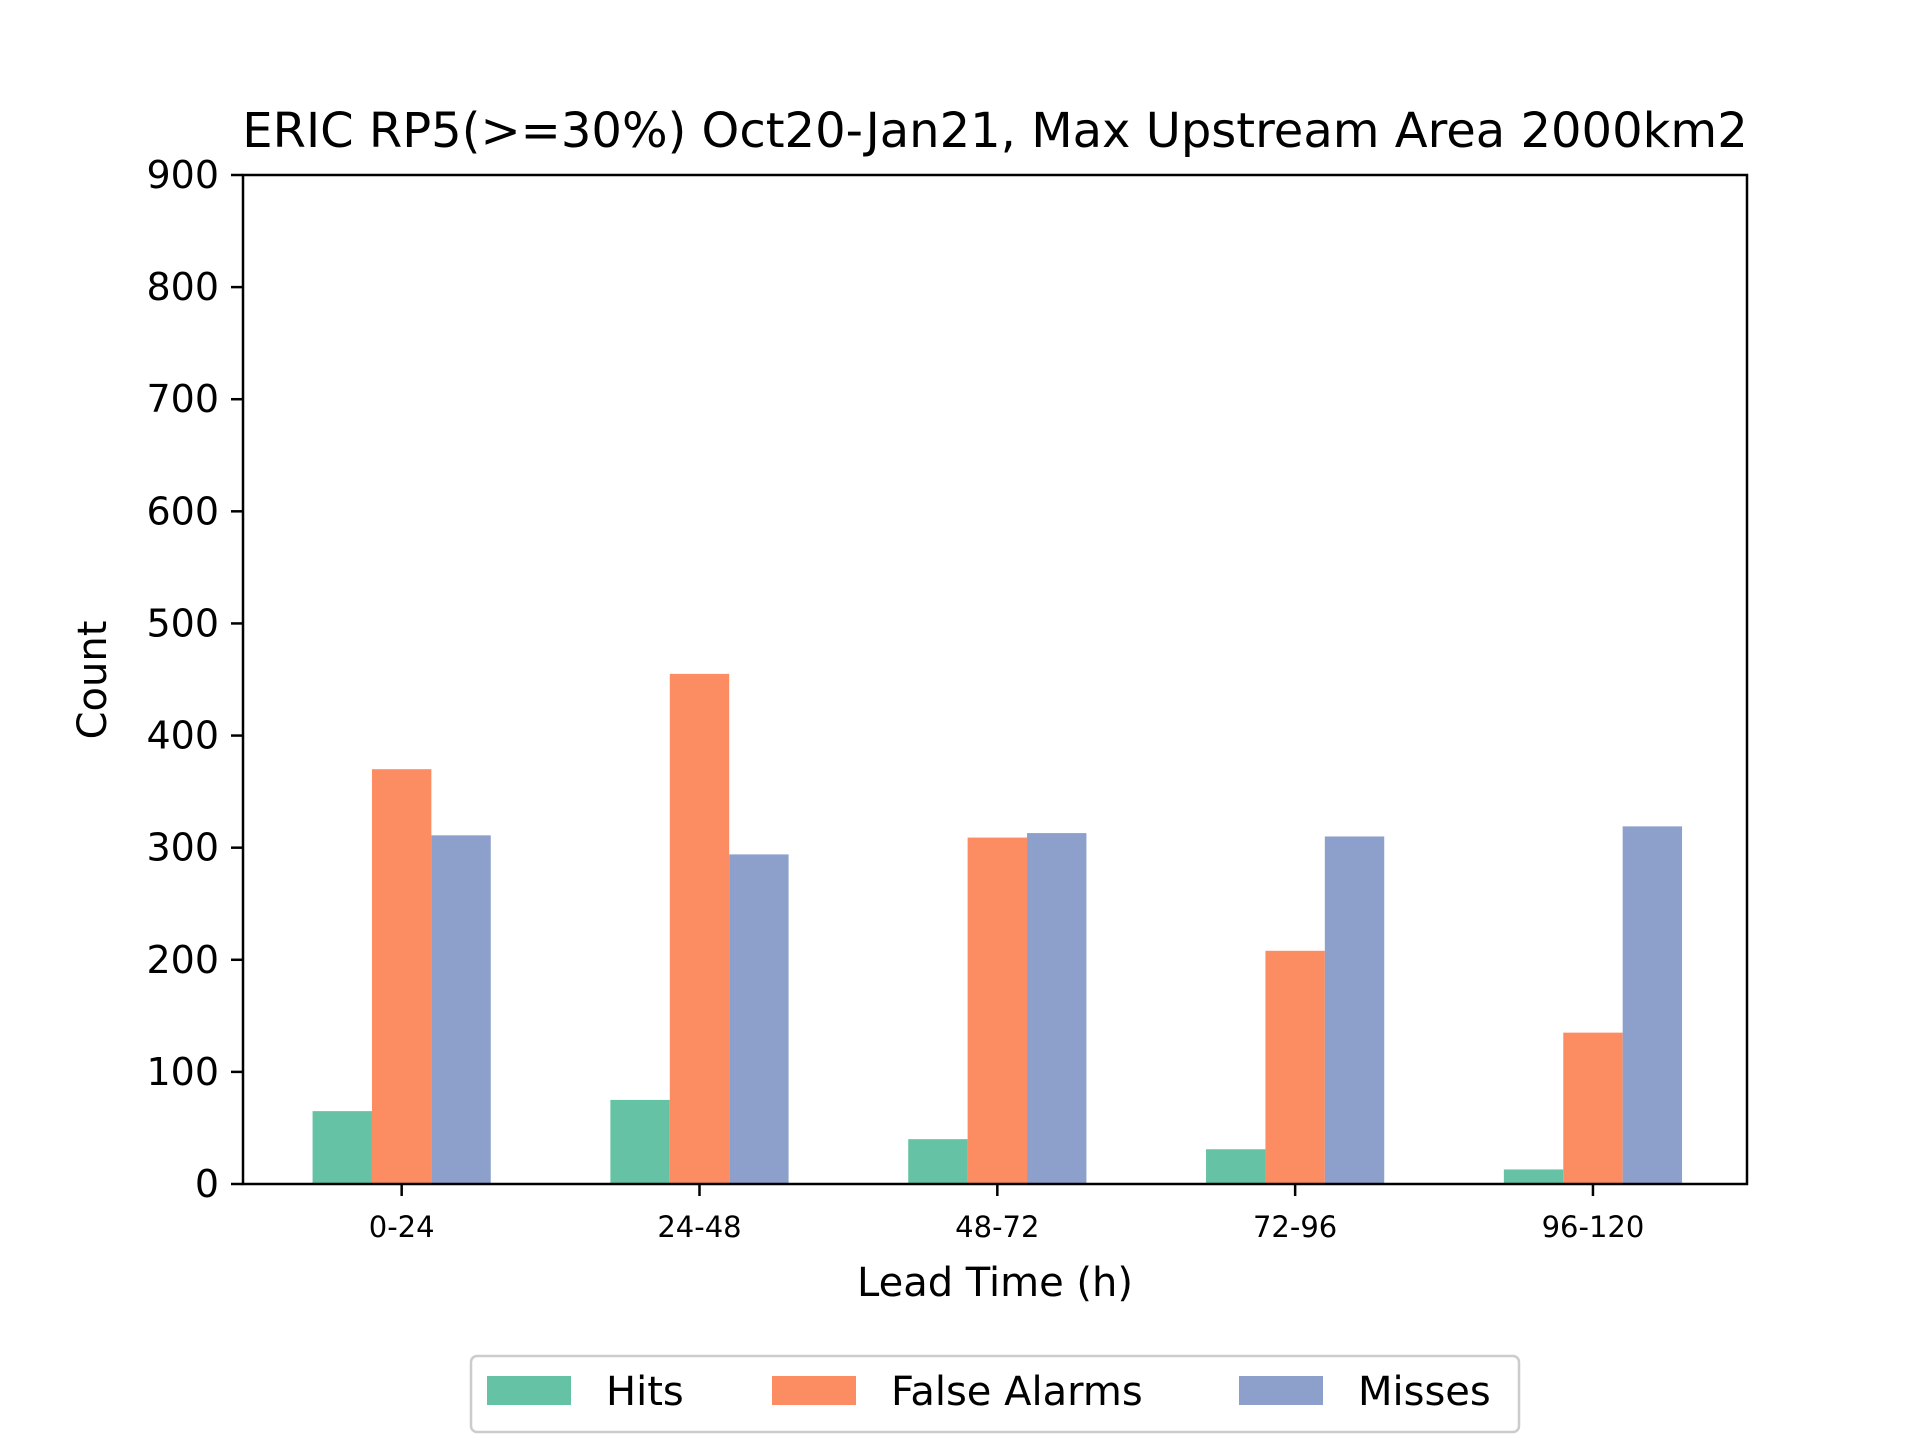 The width and height of the screenshot is (1920, 1444). I want to click on y-tick-label: 600, so click(182, 511).